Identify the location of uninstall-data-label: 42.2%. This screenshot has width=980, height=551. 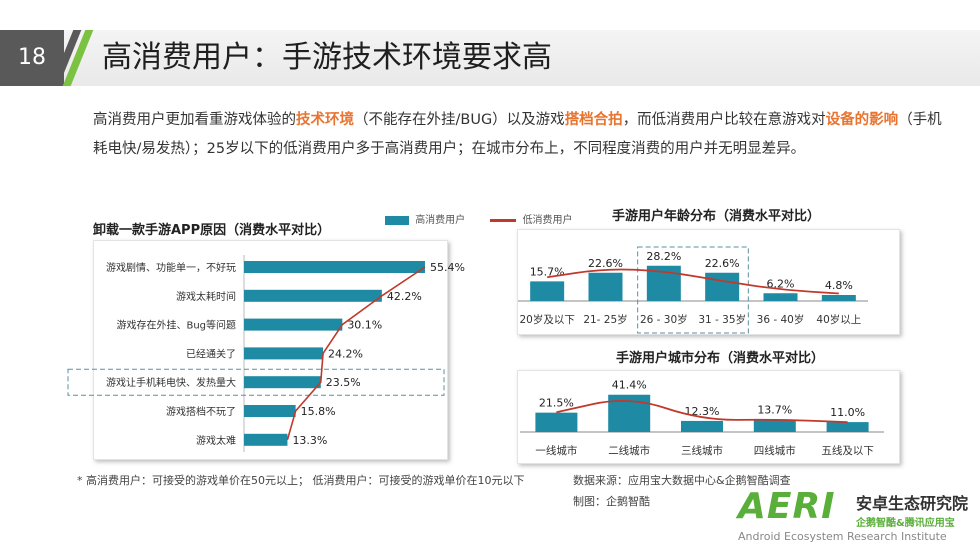
(404, 296).